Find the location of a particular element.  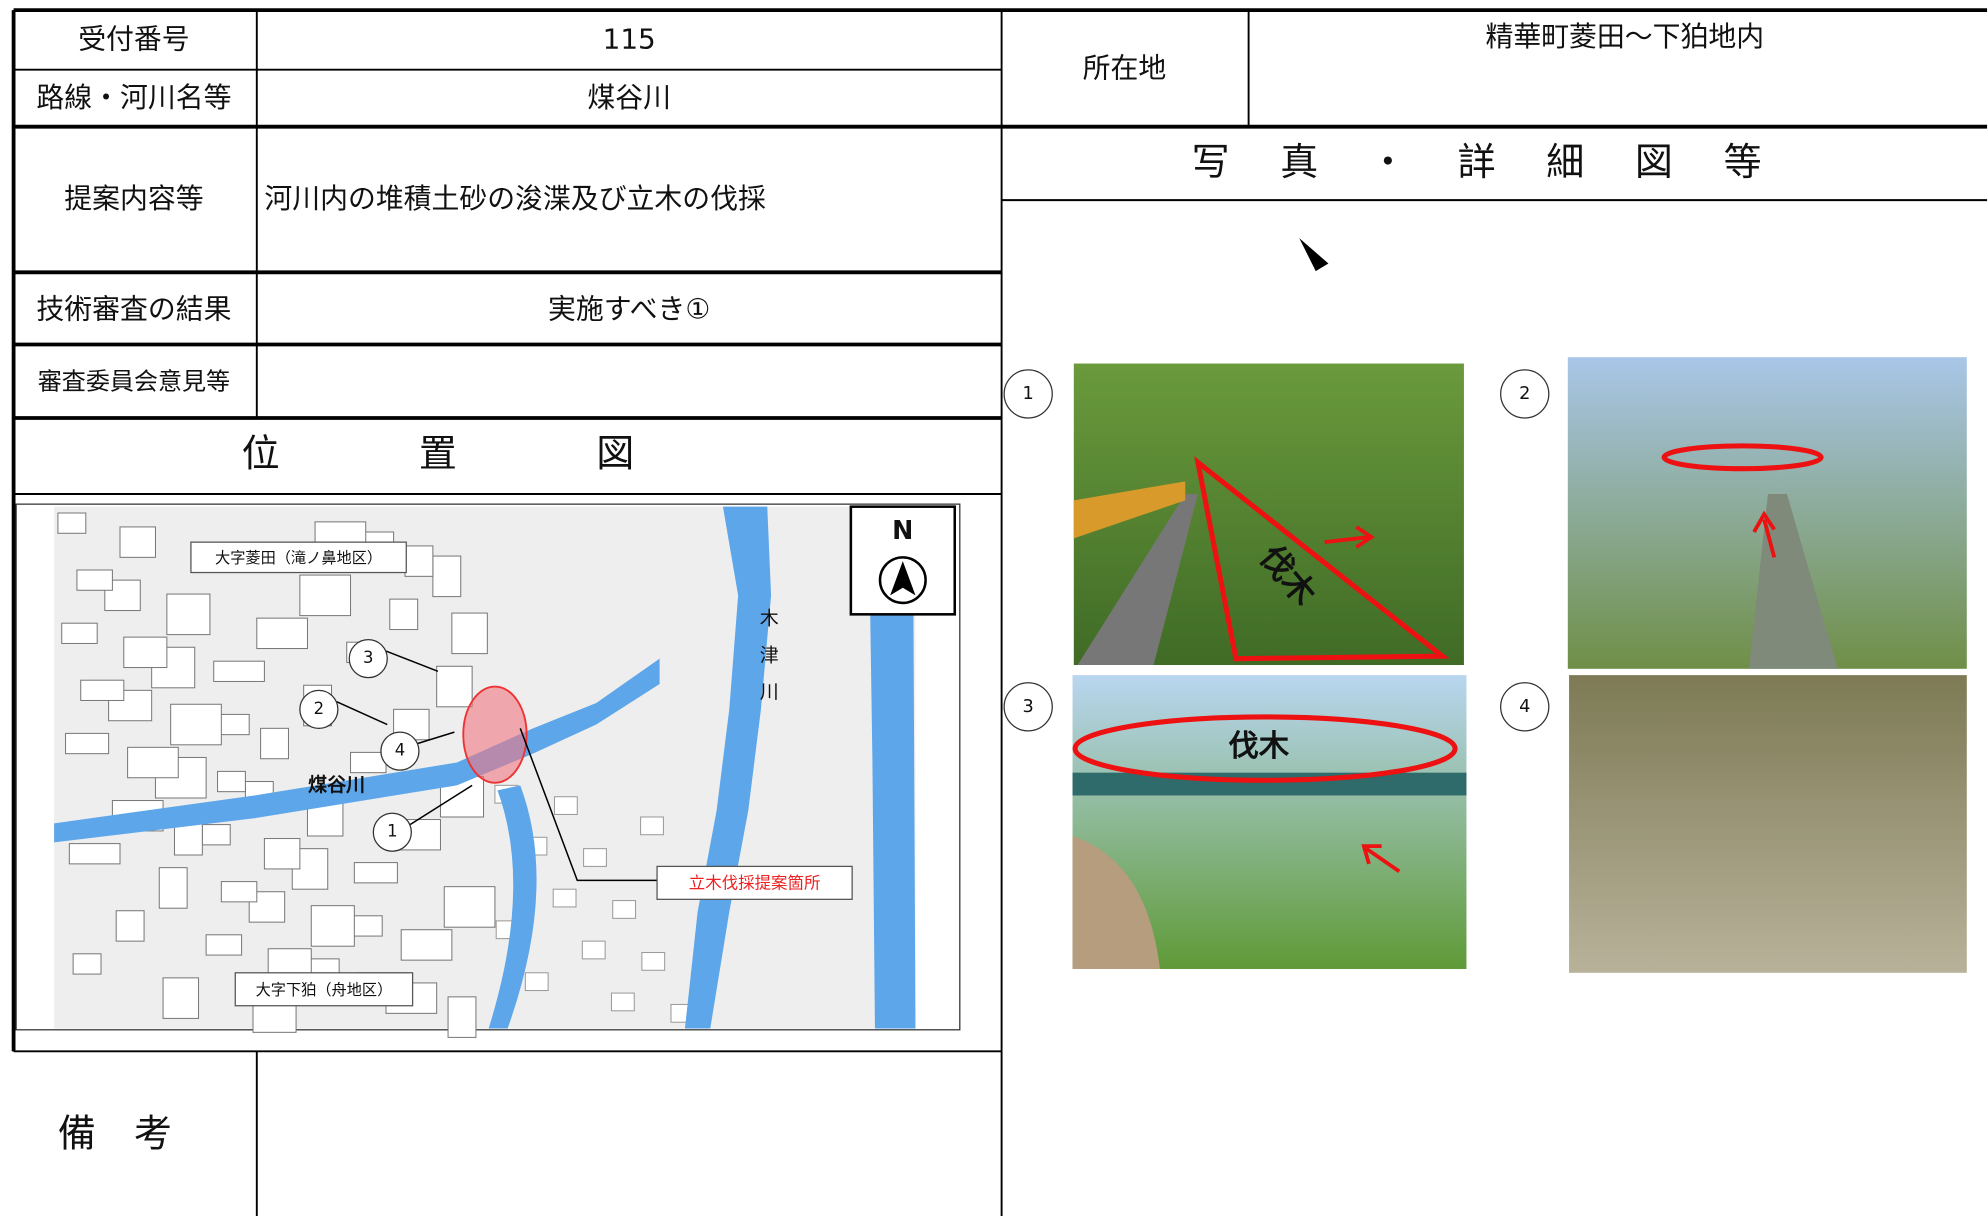

photo is located at coordinates (1768, 824).